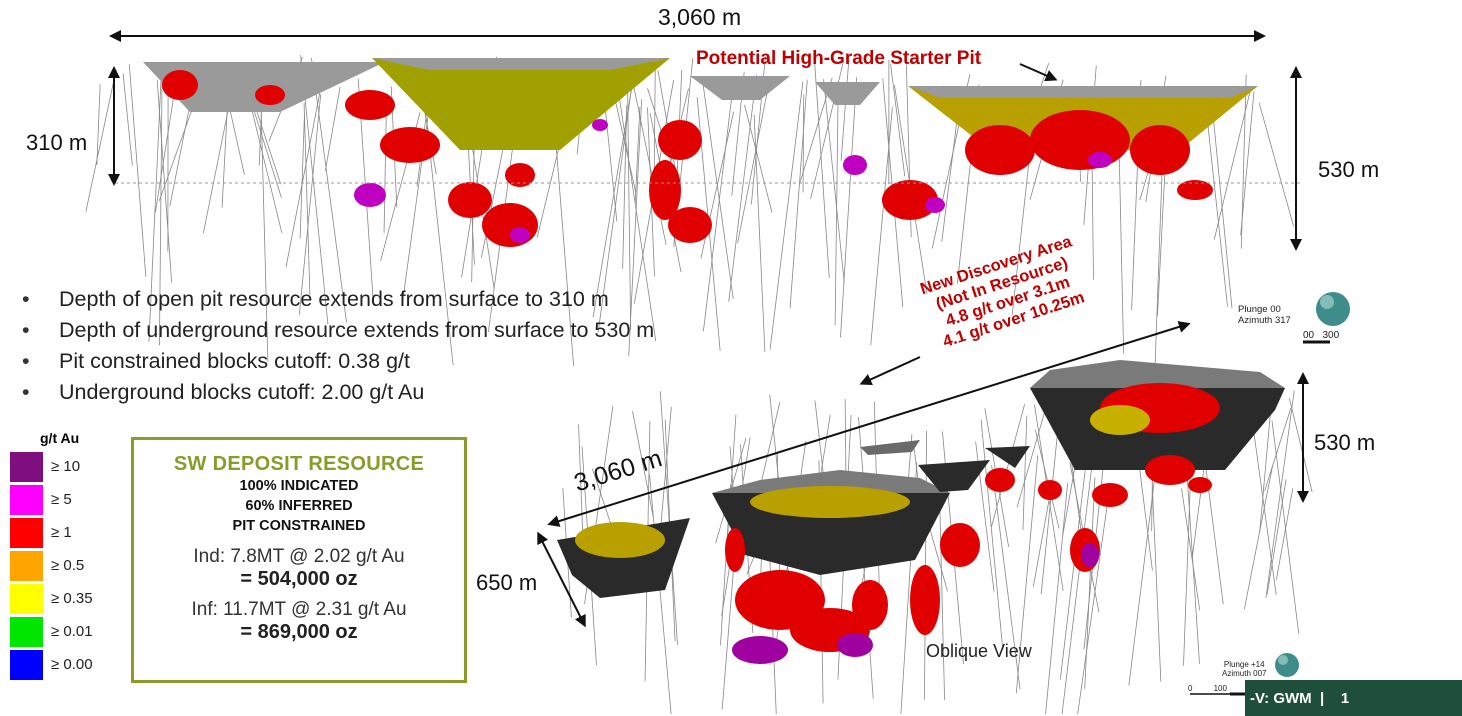 This screenshot has width=1462, height=716. I want to click on grade-legend: g/t Au ≥ 10 ≥ 5 ≥ 1 ≥ 0.5 ≥ 0.35 ≥ 0.01 ≥ 0.00, so click(65, 555).